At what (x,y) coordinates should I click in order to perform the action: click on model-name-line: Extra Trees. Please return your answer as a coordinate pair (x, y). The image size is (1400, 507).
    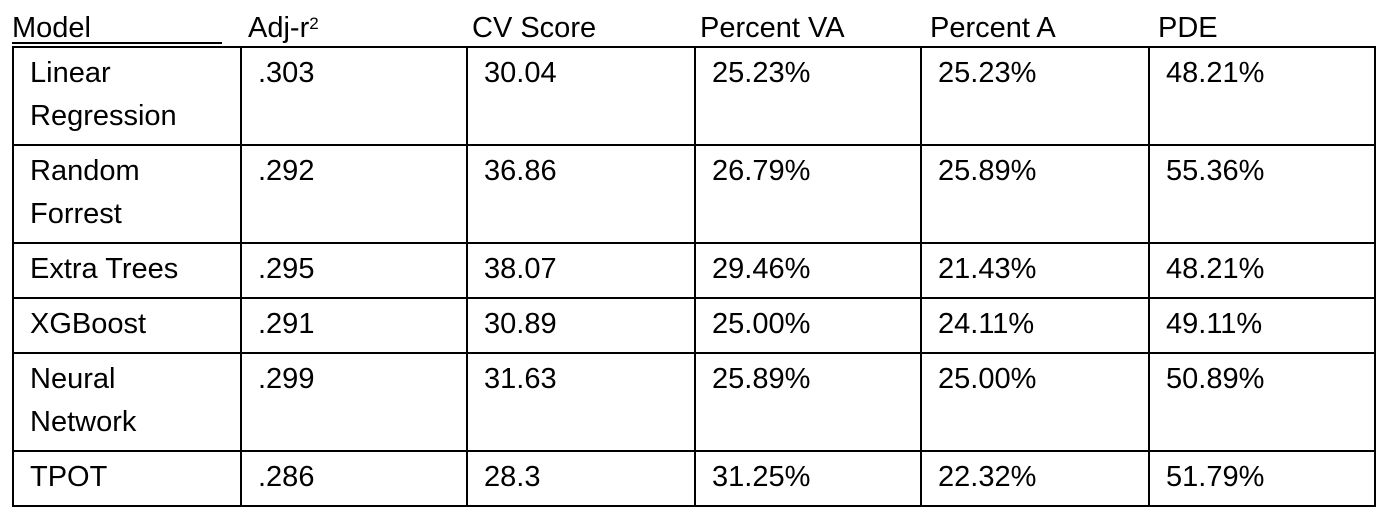
    Looking at the image, I should click on (104, 269).